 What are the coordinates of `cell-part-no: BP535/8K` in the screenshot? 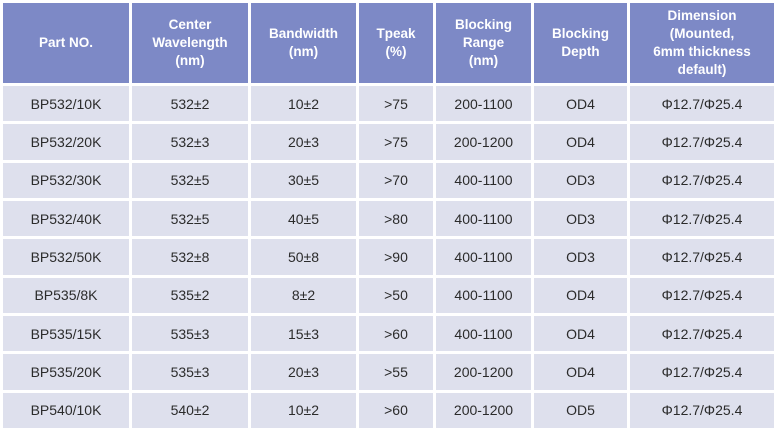 It's located at (66, 295).